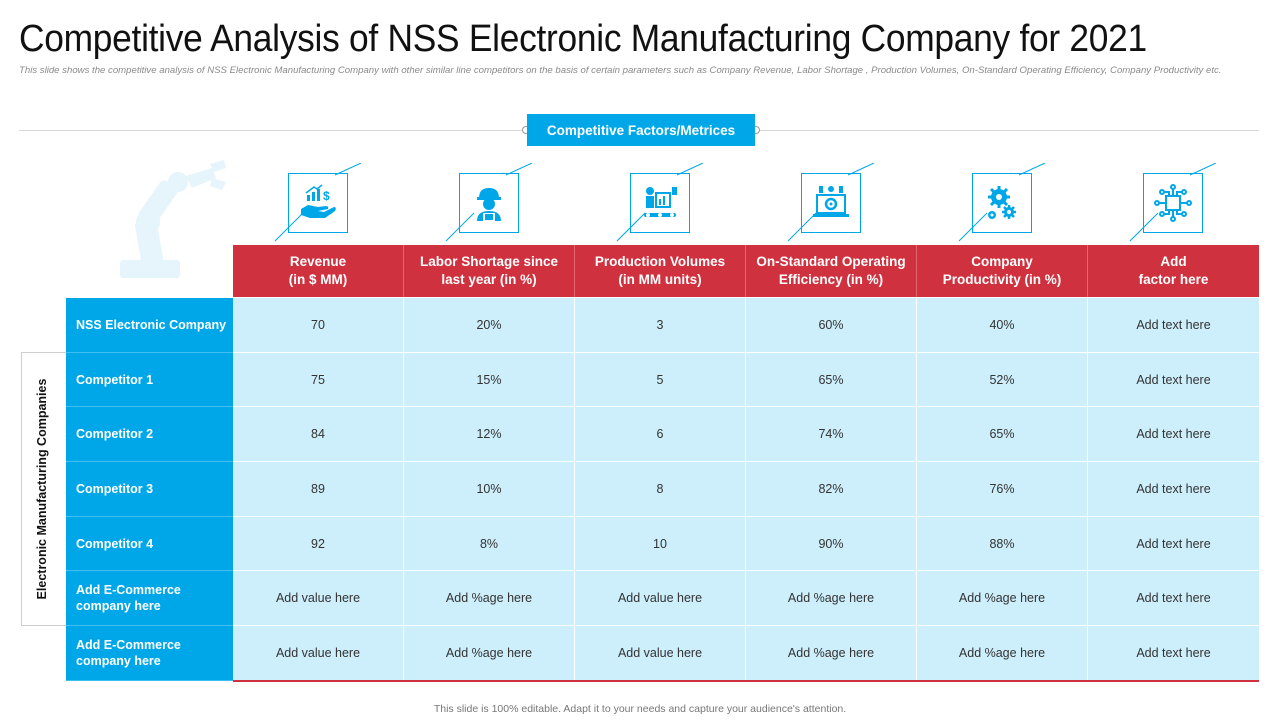 This screenshot has width=1280, height=720. I want to click on table-cell: 70, so click(318, 325).